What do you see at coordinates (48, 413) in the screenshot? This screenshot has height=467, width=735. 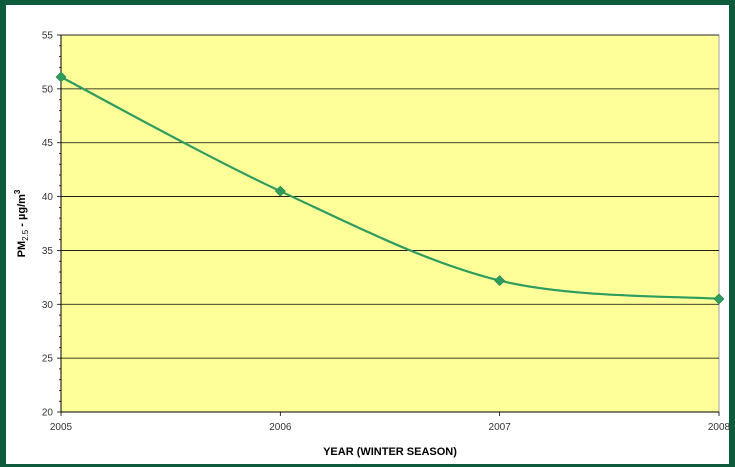 I see `y-tick-label: 20` at bounding box center [48, 413].